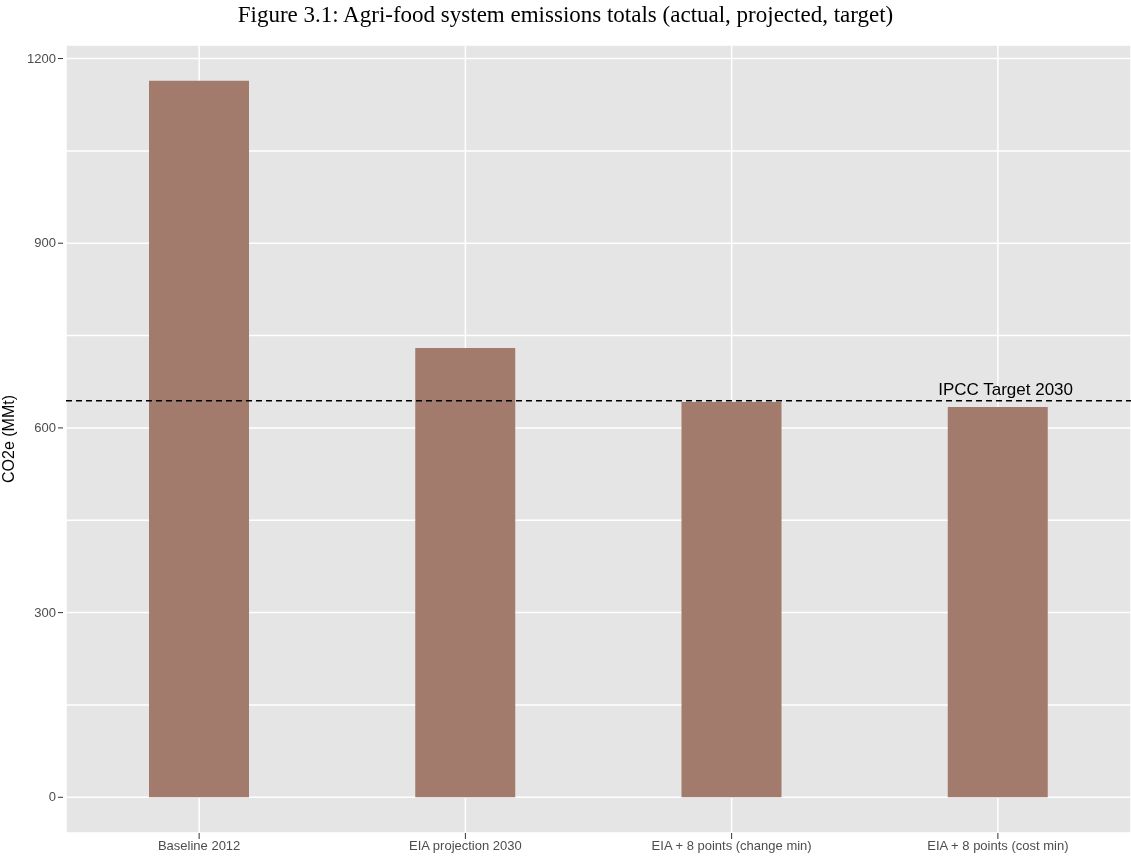 The image size is (1131, 867). What do you see at coordinates (8, 439) in the screenshot?
I see `y-axis-title: CO2e (MMt)` at bounding box center [8, 439].